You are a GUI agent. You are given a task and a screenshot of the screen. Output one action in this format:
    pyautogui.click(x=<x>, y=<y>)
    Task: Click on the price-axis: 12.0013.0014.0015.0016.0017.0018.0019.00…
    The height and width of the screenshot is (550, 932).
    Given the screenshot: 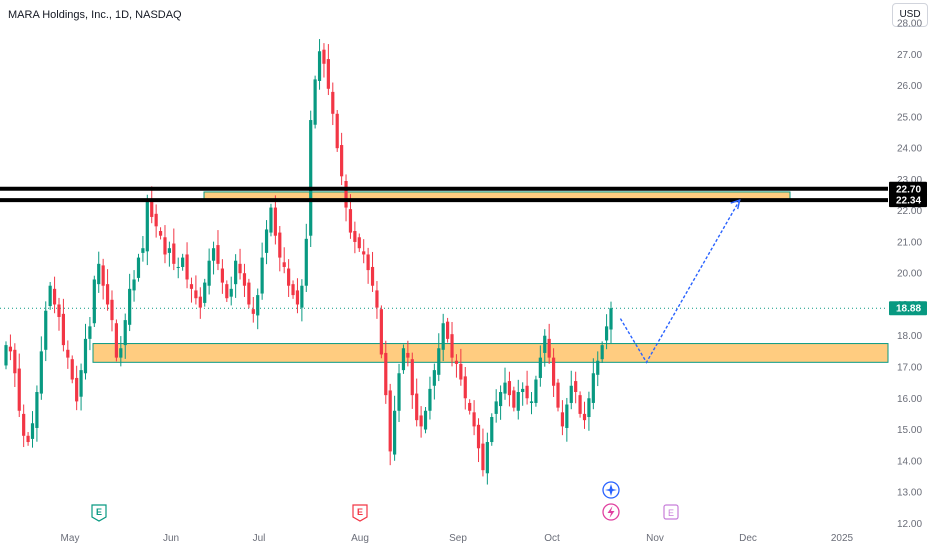 What is the action you would take?
    pyautogui.click(x=909, y=274)
    